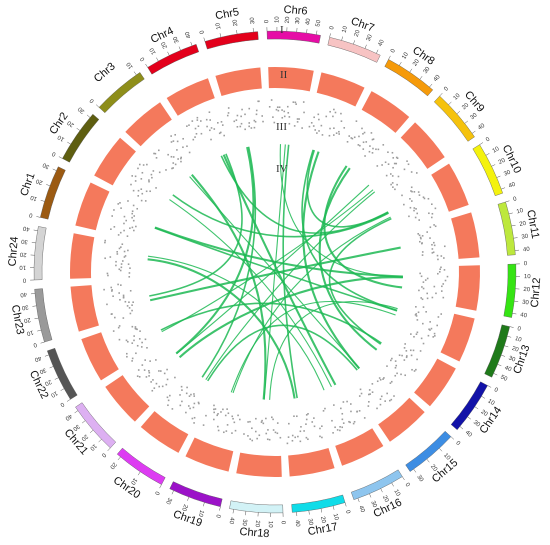  Describe the element at coordinates (362, 24) in the screenshot. I see `chromosome-label-chr7: Chr7` at that location.